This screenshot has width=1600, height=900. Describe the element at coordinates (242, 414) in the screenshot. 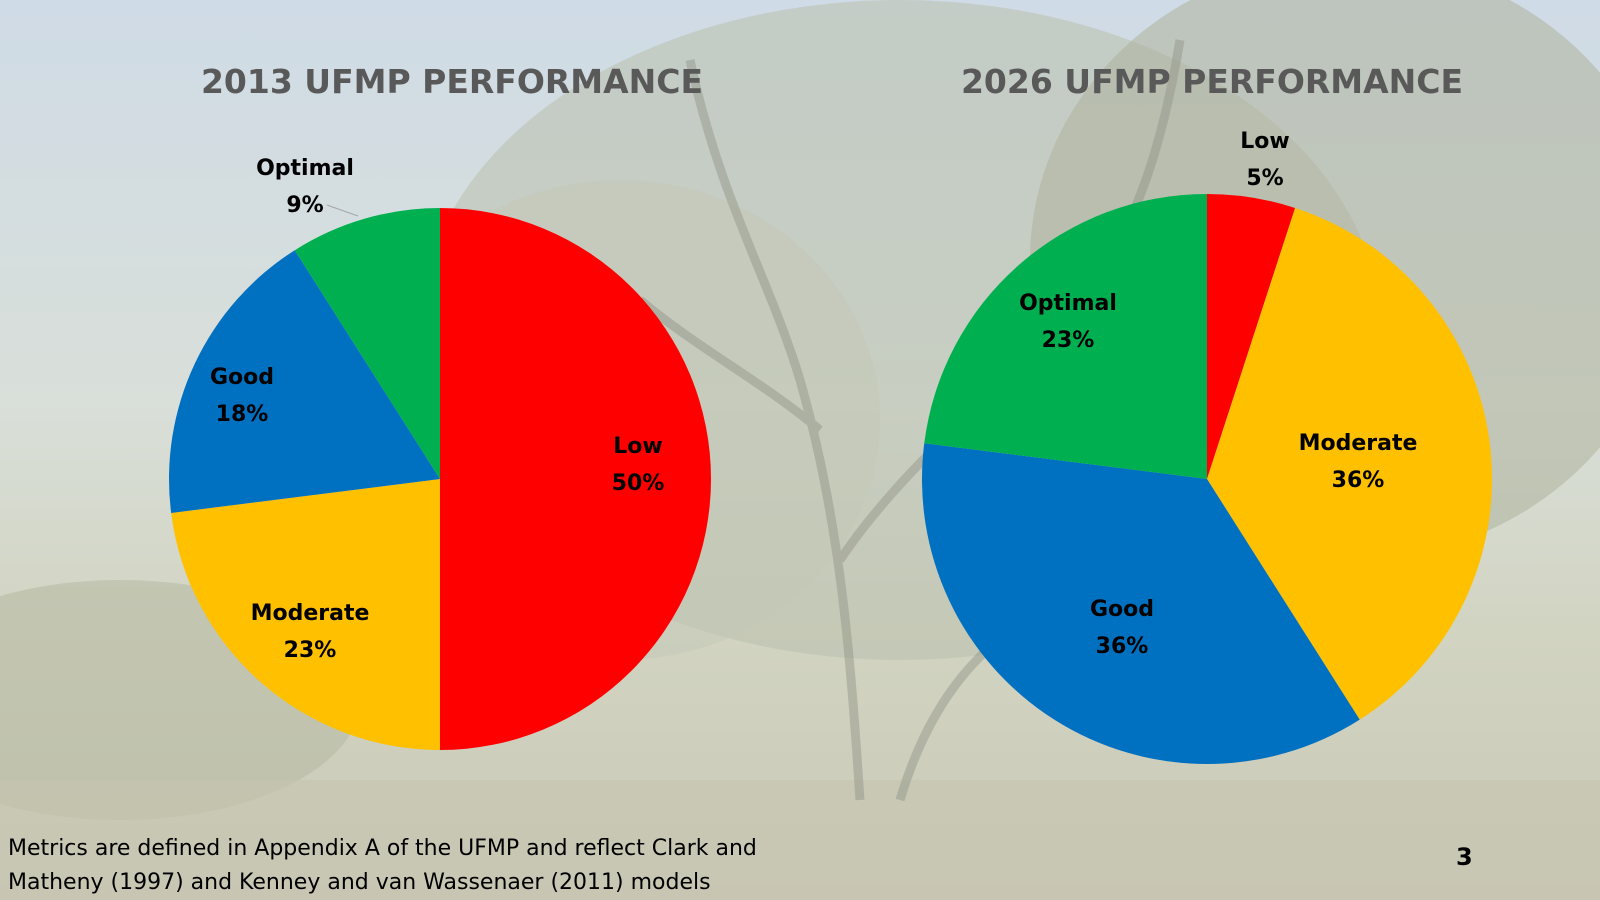

I see `slice-value-2013-good: 18%` at that location.